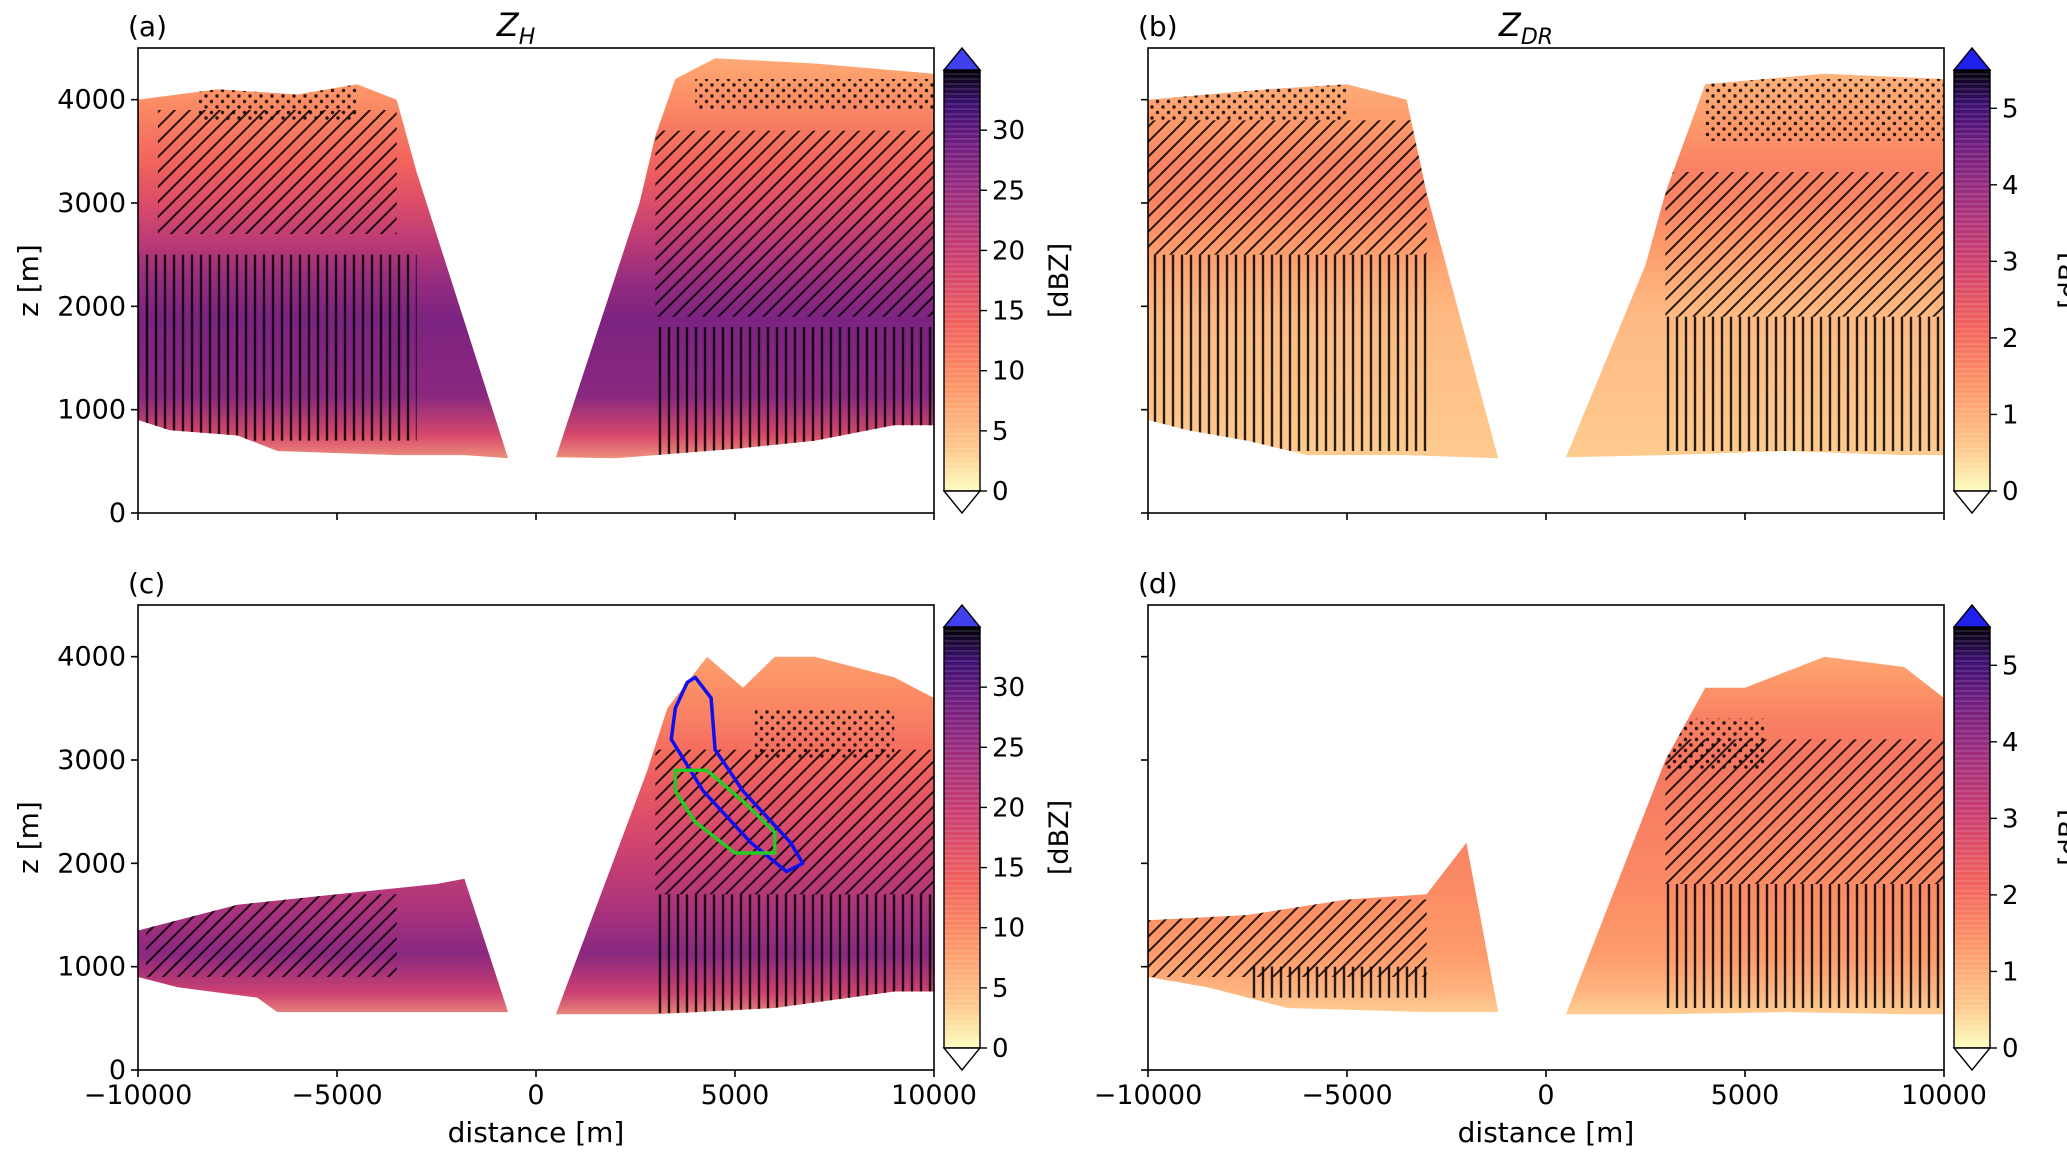 The width and height of the screenshot is (2067, 1154). What do you see at coordinates (1158, 583) in the screenshot?
I see `panel-label: (d)` at bounding box center [1158, 583].